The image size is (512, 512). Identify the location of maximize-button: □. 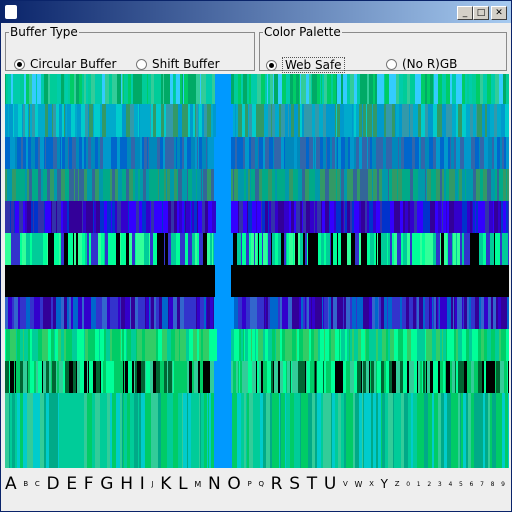
(481, 13).